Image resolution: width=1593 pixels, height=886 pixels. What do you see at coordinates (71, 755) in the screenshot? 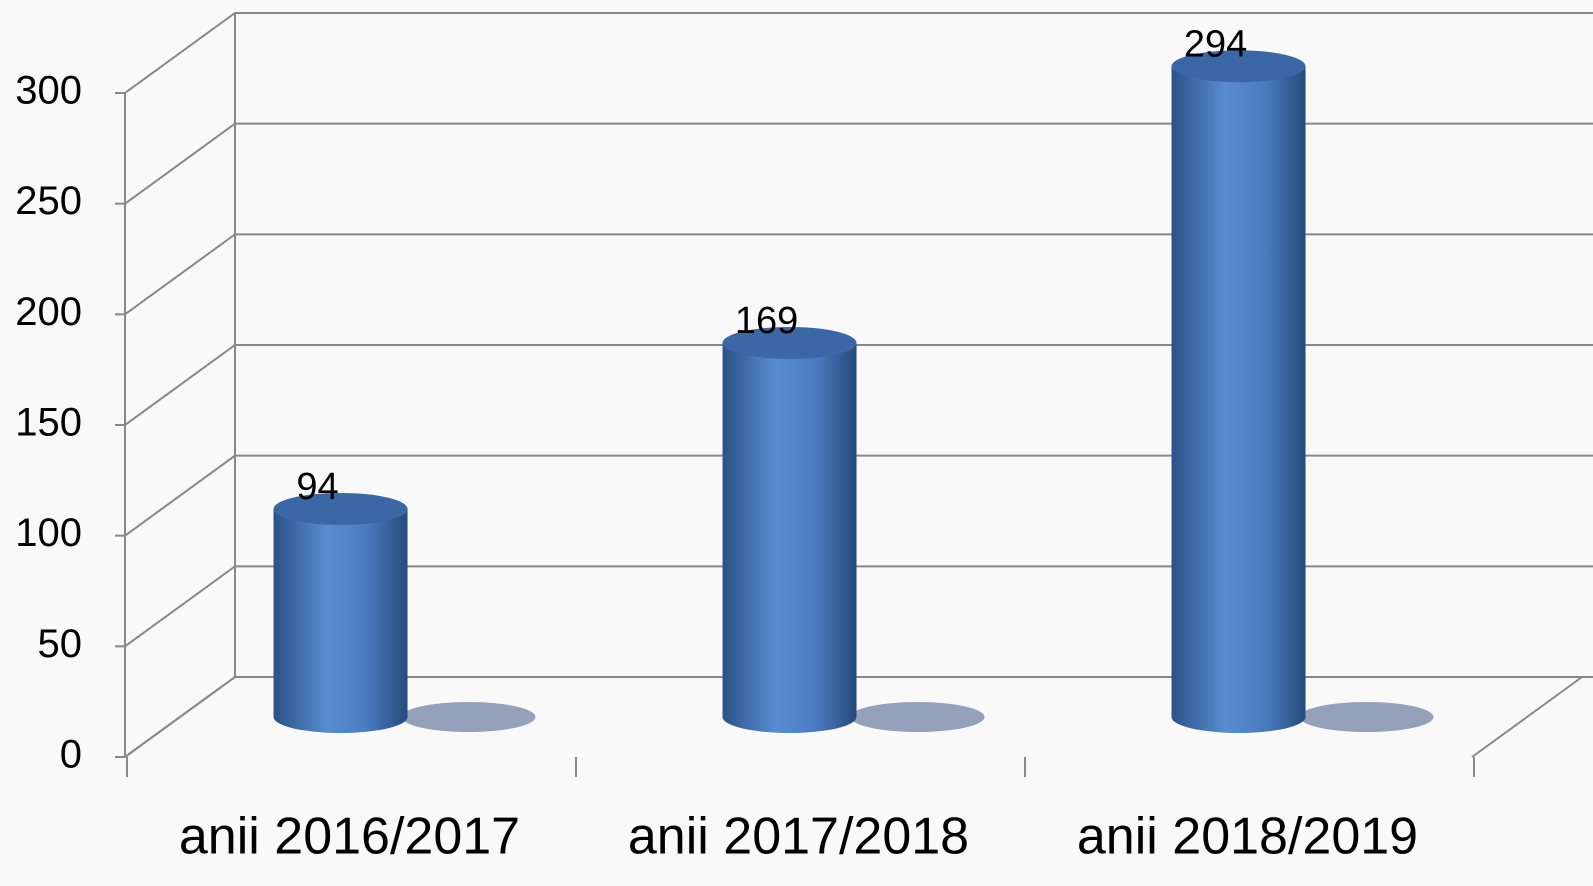
I see `y-tick-label: 0` at bounding box center [71, 755].